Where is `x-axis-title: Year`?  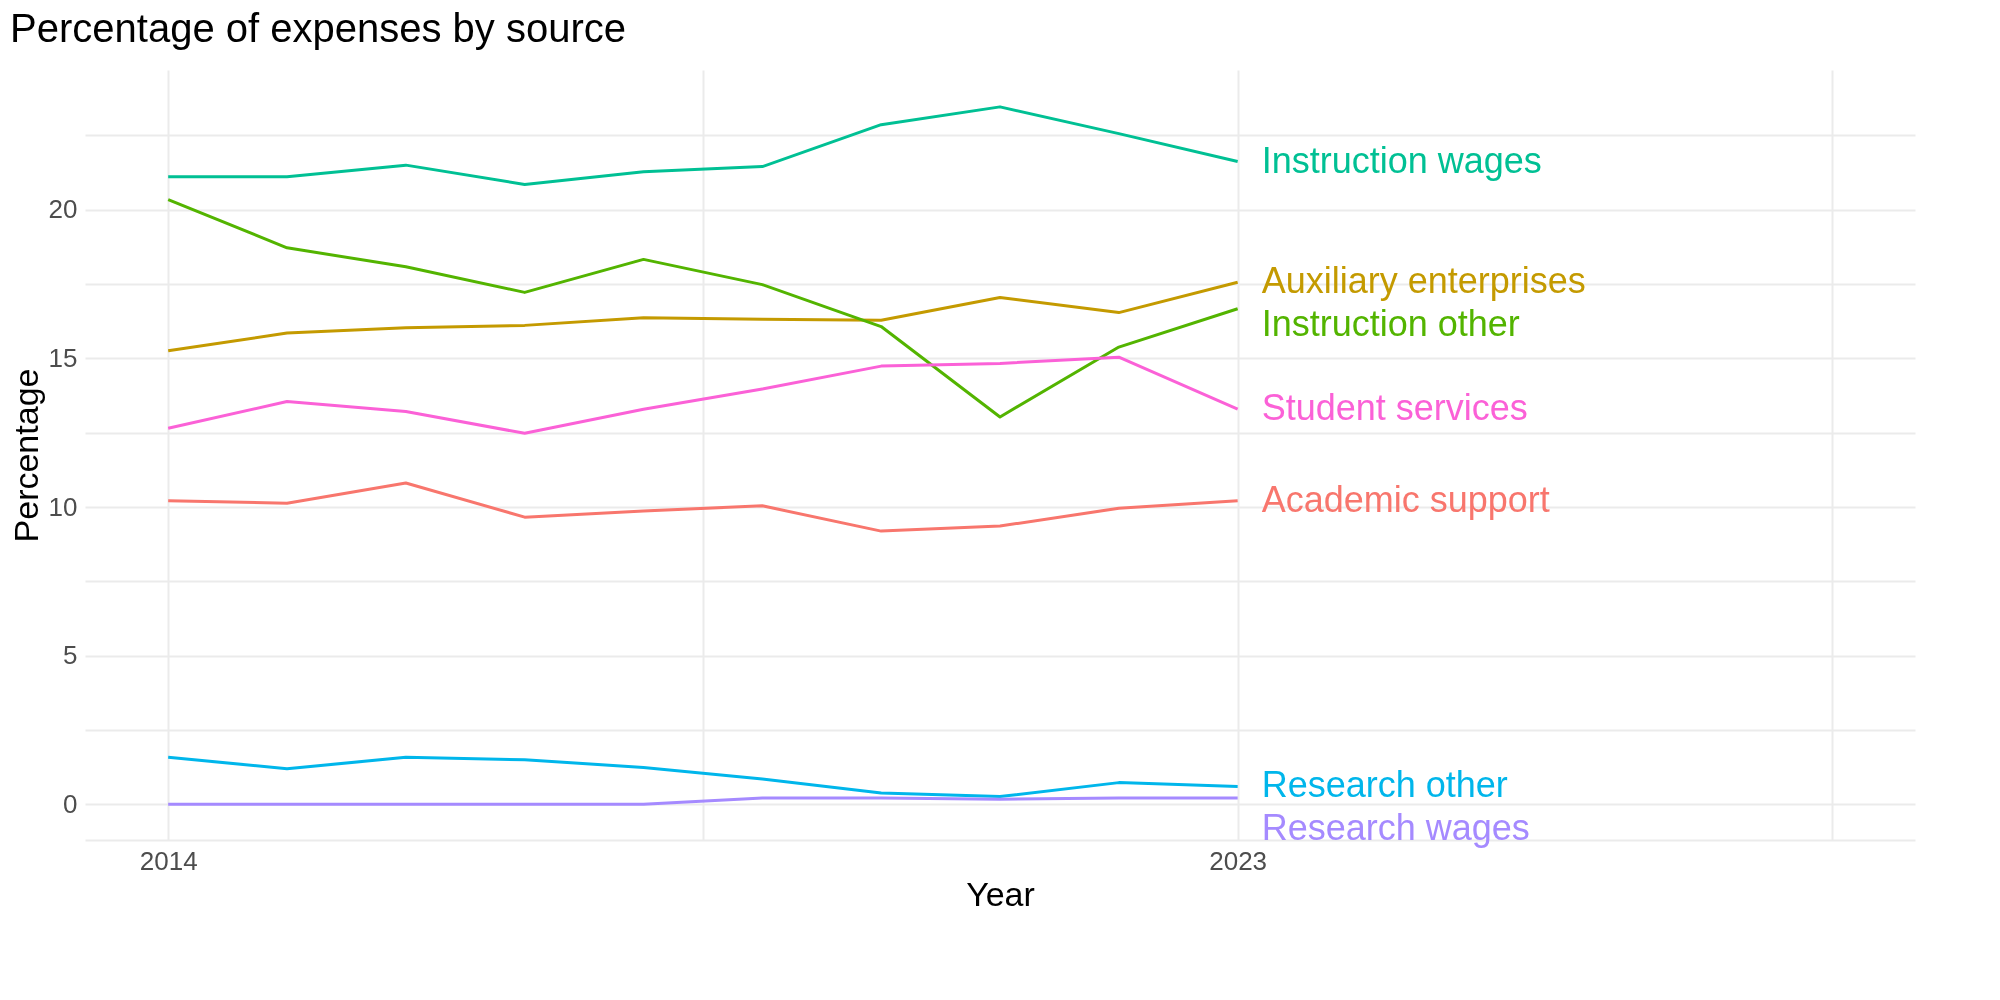 x-axis-title: Year is located at coordinates (1000, 893).